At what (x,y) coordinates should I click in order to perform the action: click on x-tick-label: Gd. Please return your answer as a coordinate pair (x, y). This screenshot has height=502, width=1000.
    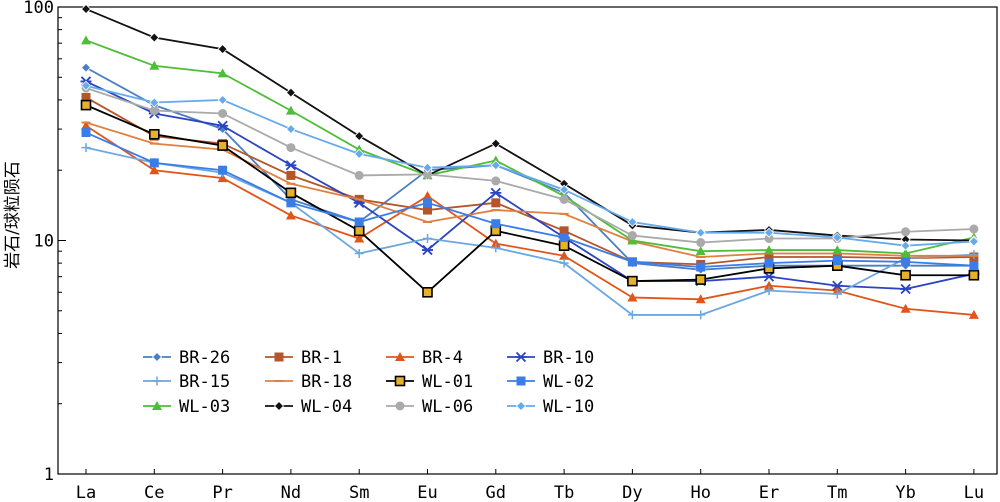
    Looking at the image, I should click on (496, 492).